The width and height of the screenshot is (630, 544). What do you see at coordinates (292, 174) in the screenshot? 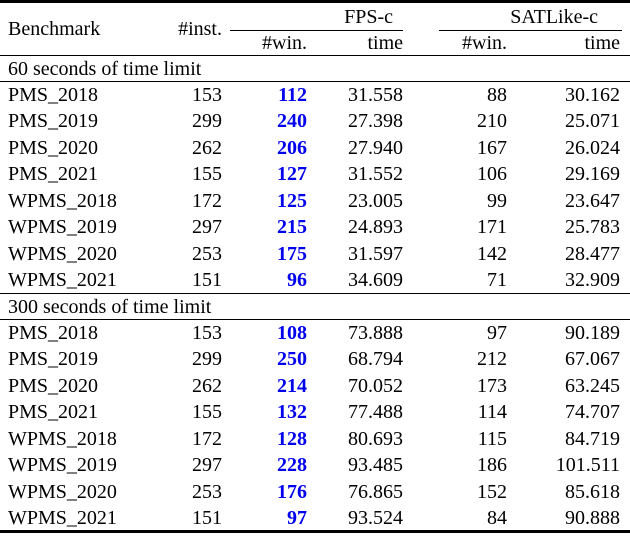
I see `fps-win-count: 127` at bounding box center [292, 174].